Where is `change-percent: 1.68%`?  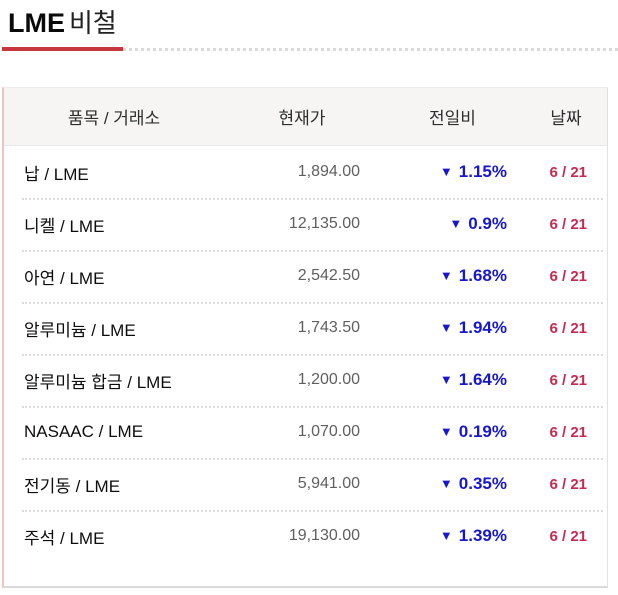 change-percent: 1.68% is located at coordinates (482, 275).